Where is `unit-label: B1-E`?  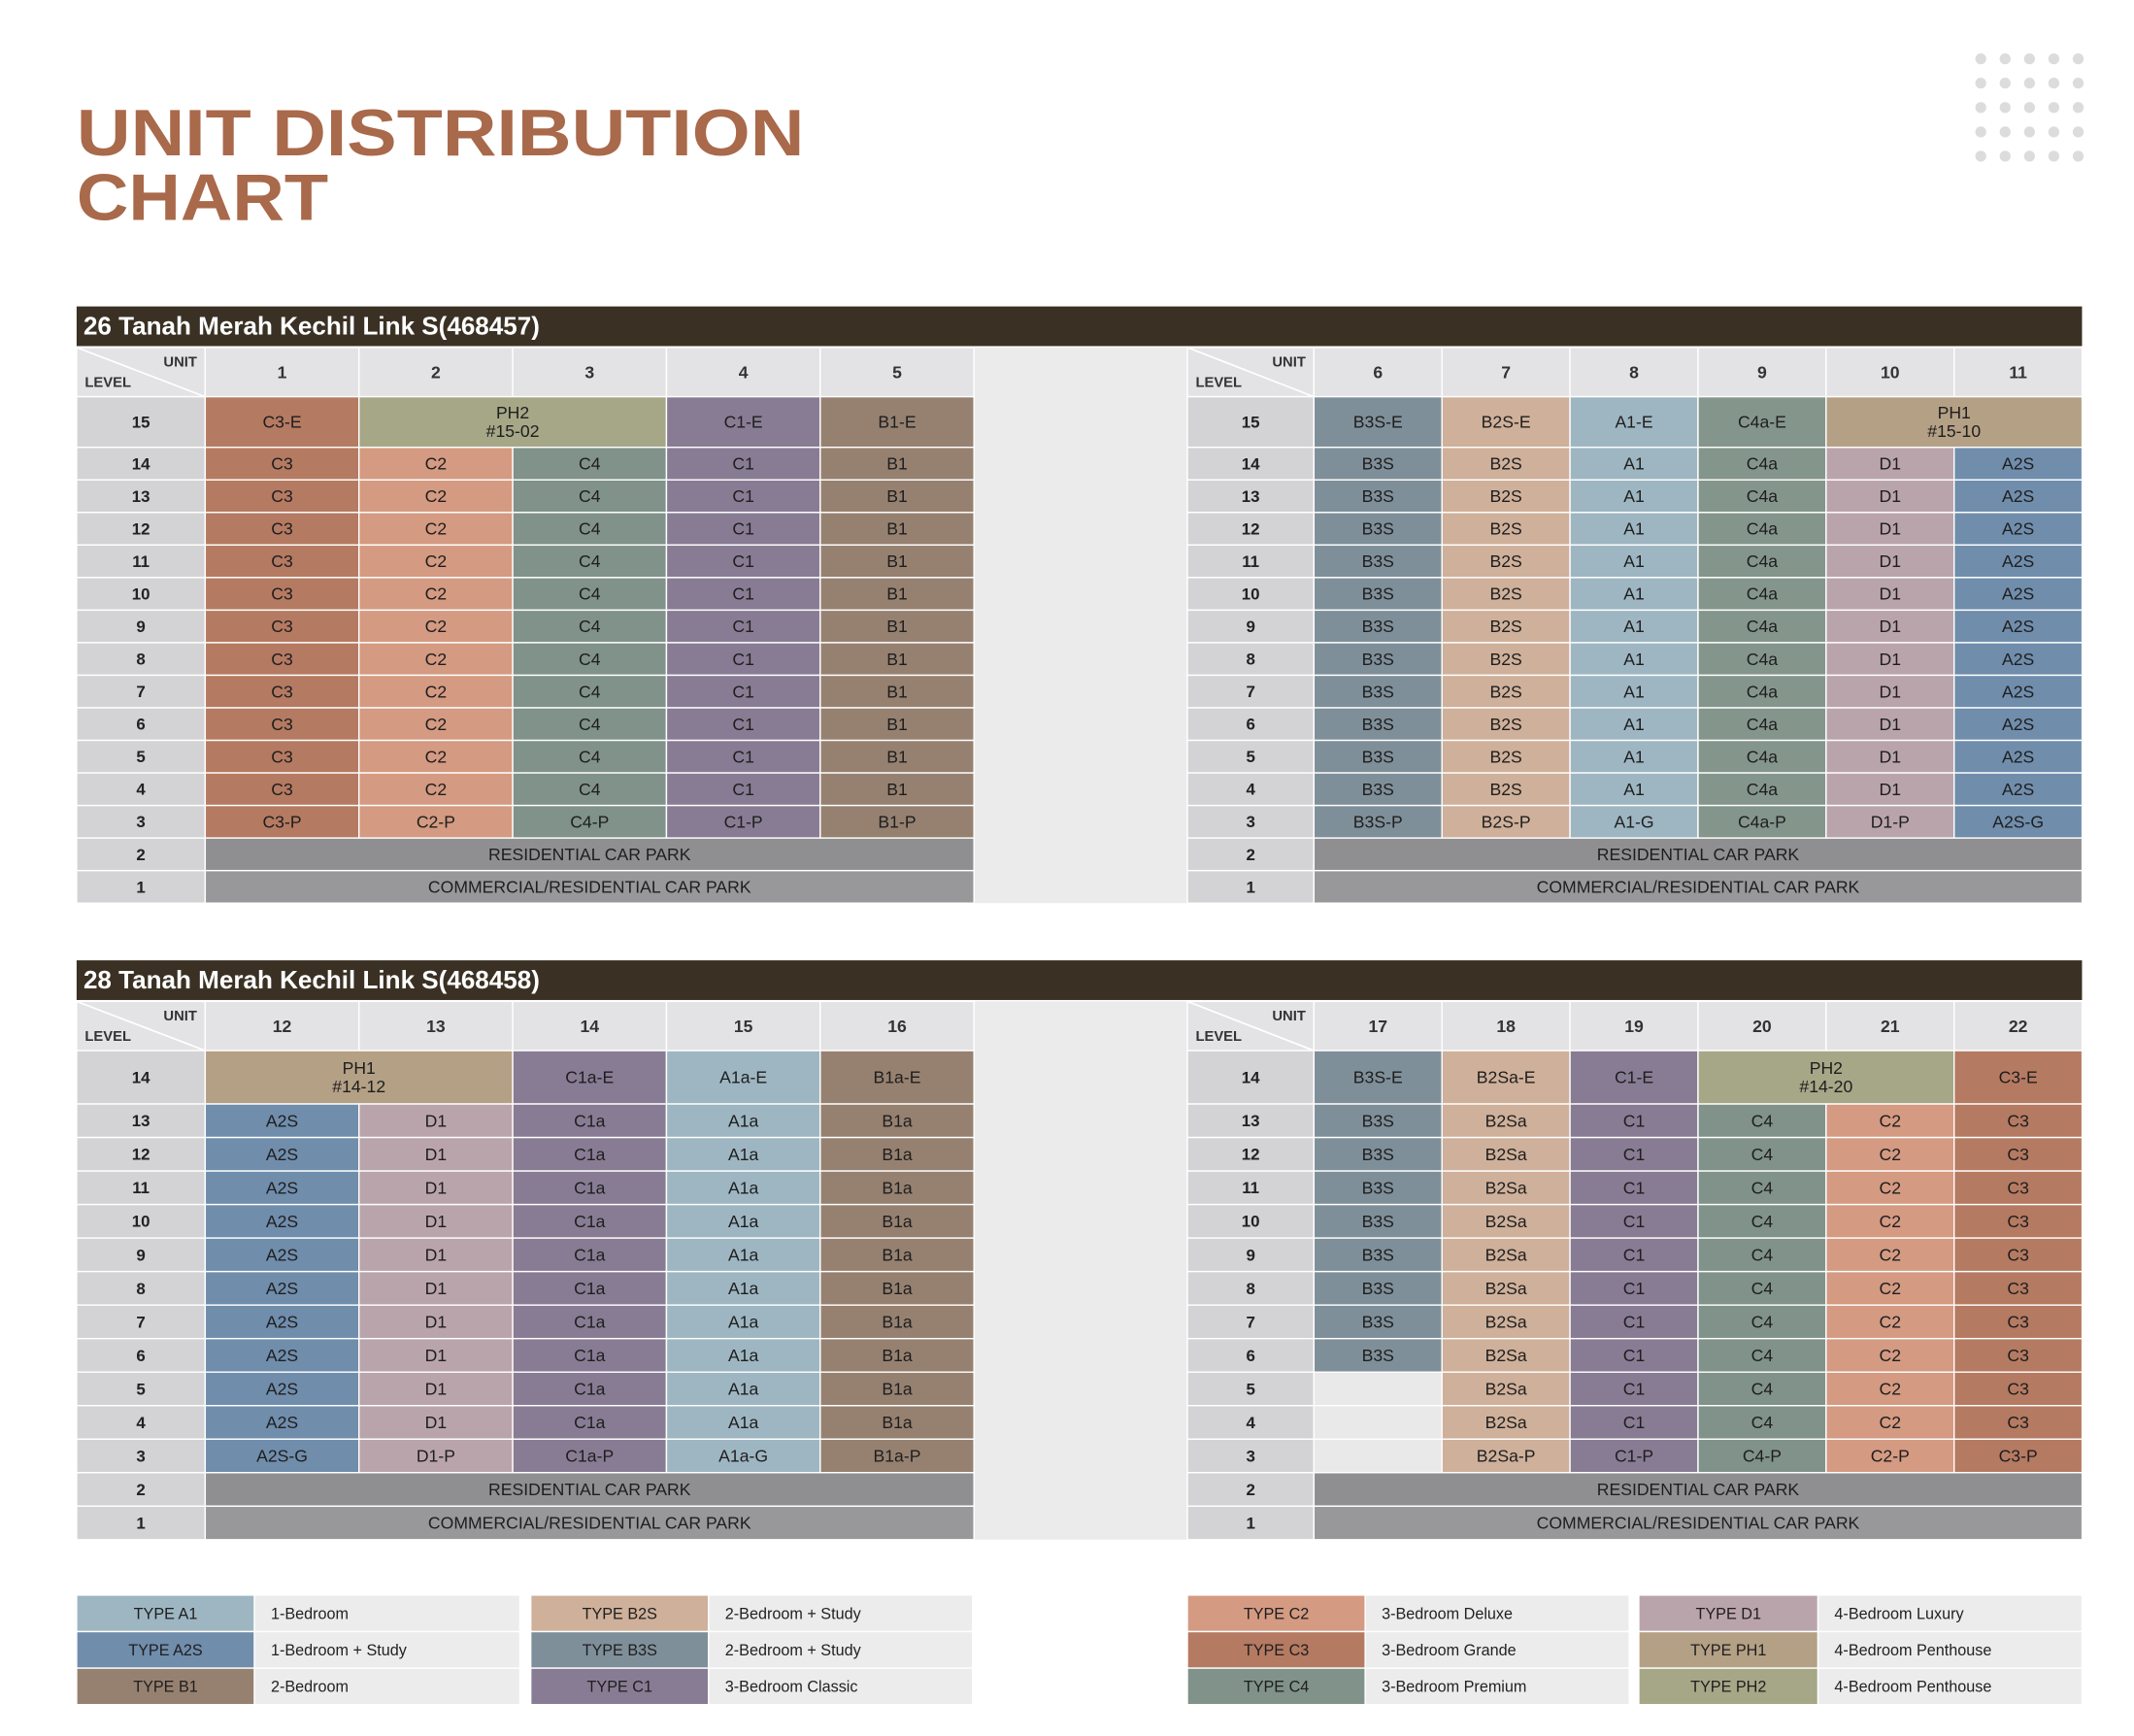
unit-label: B1-E is located at coordinates (897, 422).